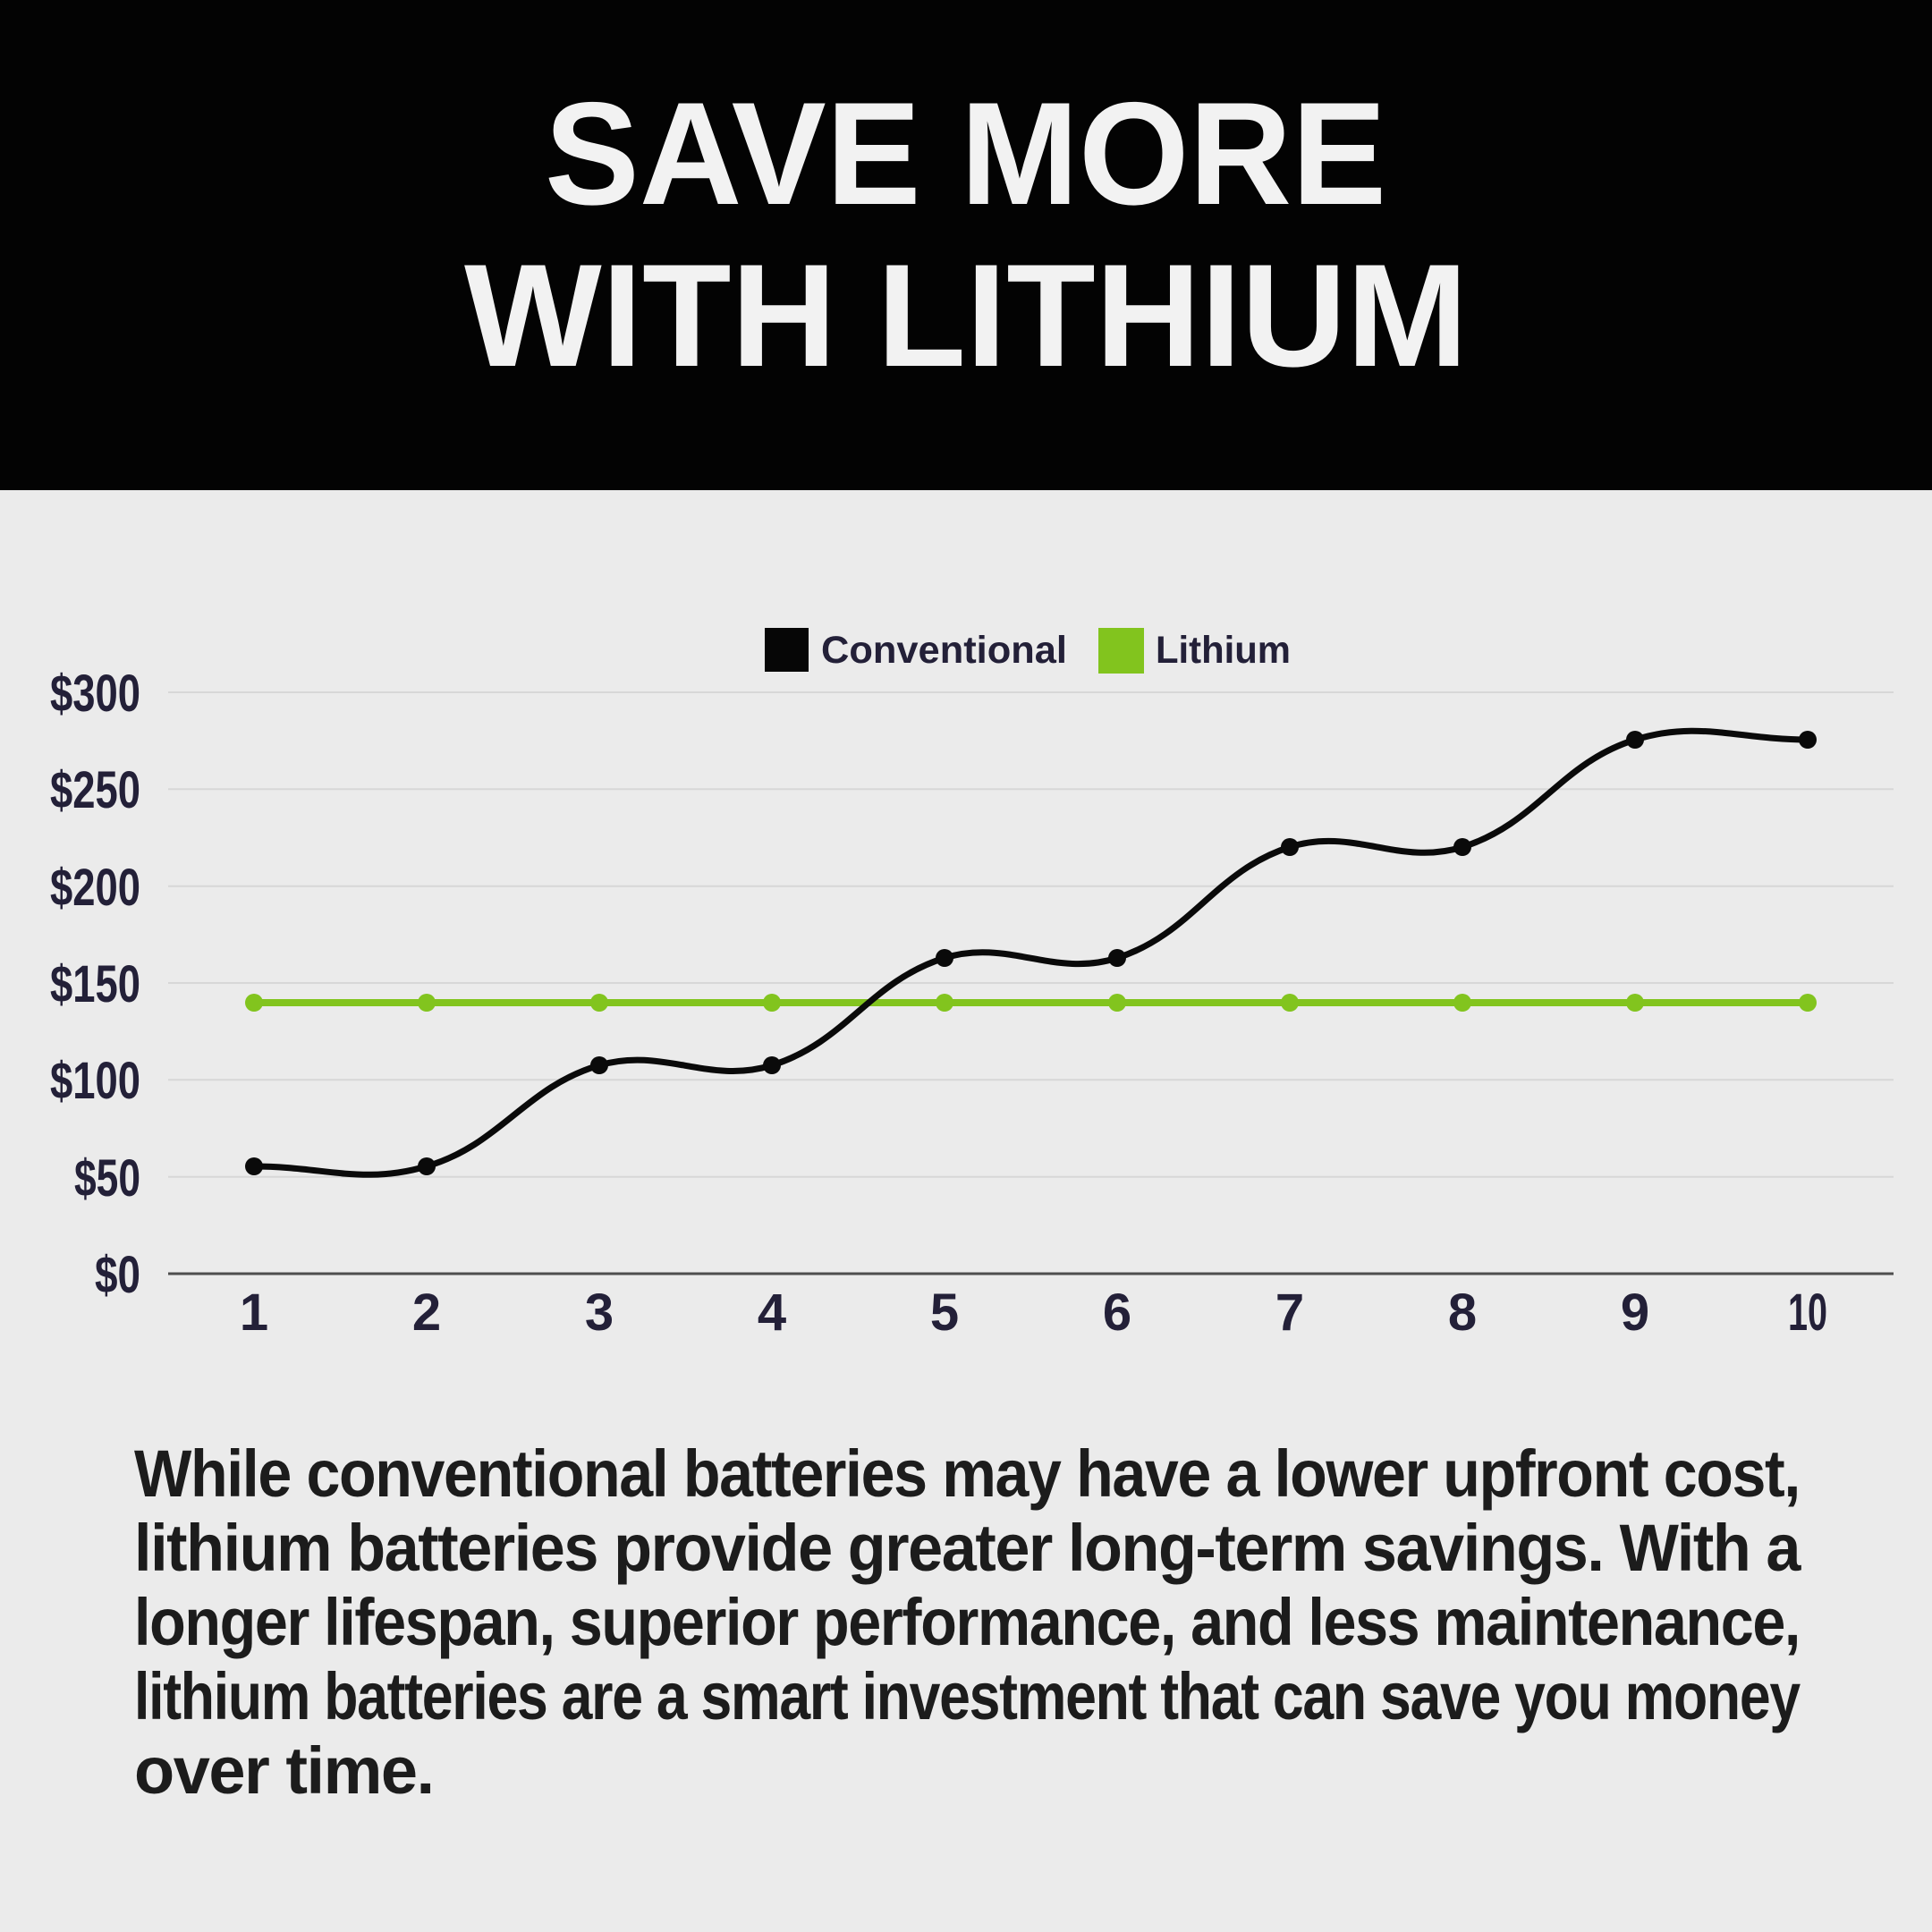 The image size is (1932, 1932). I want to click on svg-text: 8, so click(1462, 1313).